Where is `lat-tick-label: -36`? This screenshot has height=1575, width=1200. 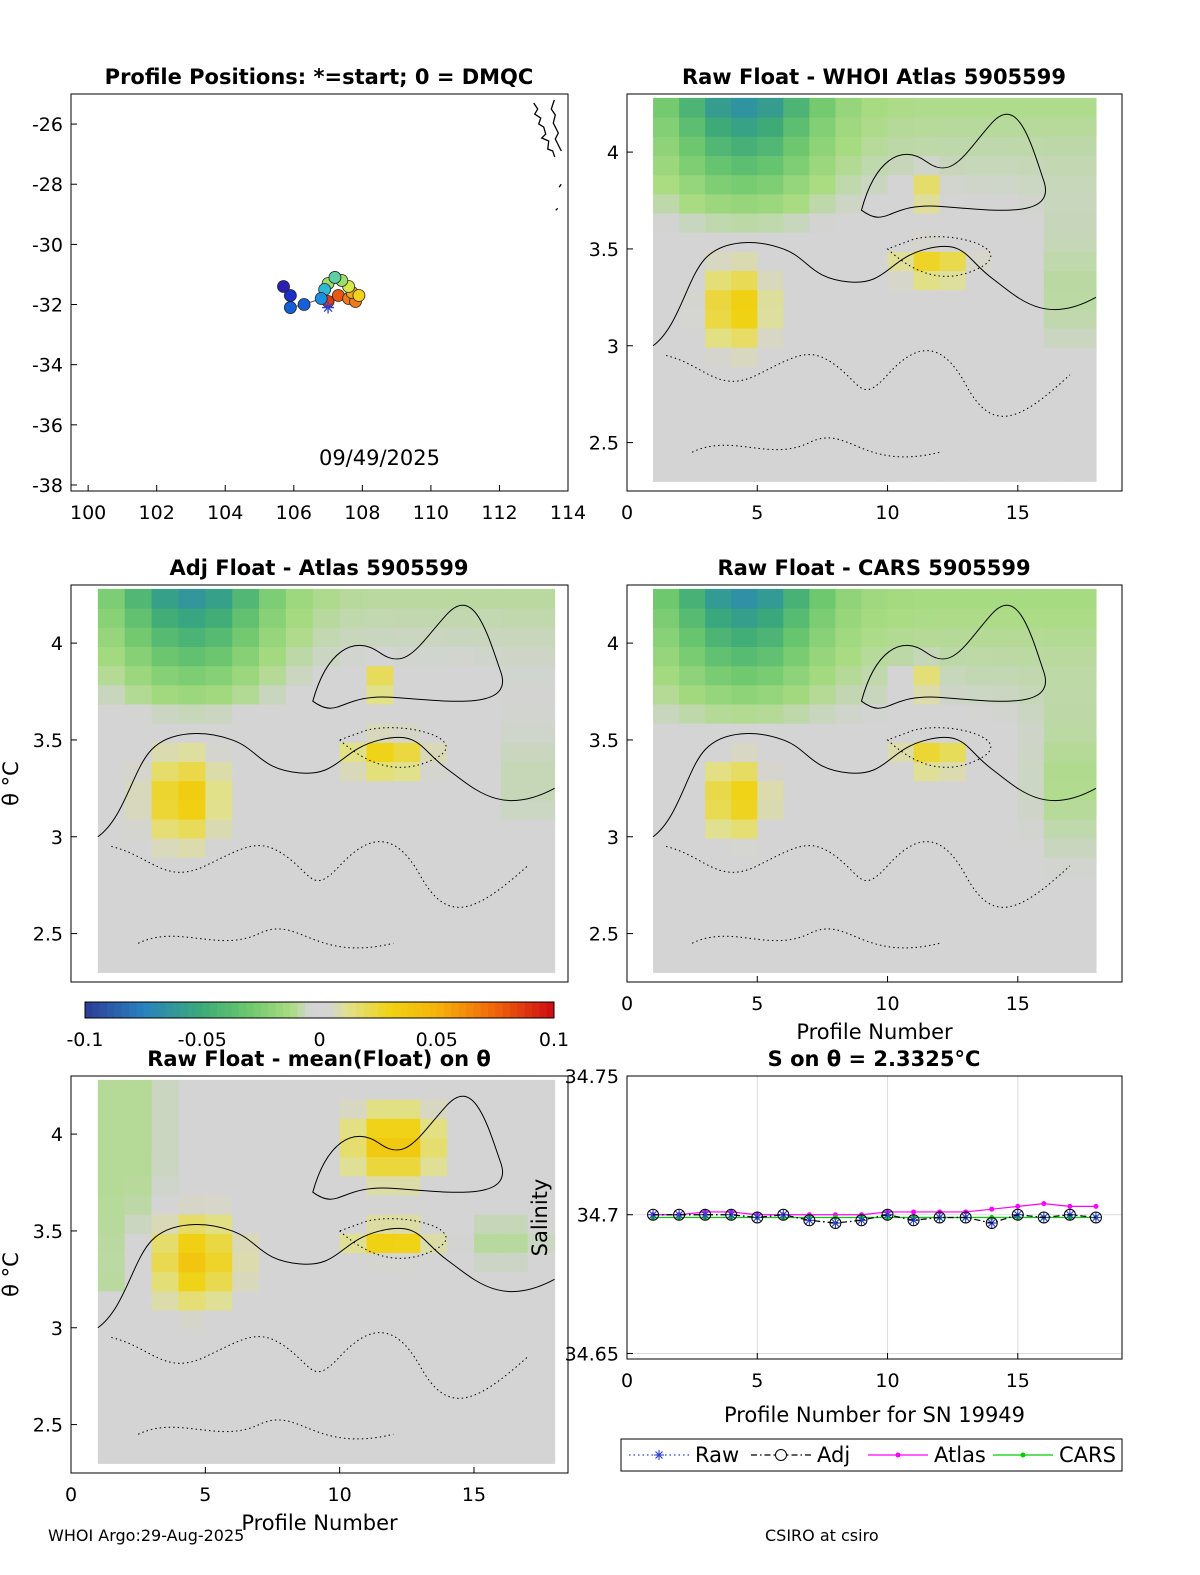
lat-tick-label: -36 is located at coordinates (47, 426).